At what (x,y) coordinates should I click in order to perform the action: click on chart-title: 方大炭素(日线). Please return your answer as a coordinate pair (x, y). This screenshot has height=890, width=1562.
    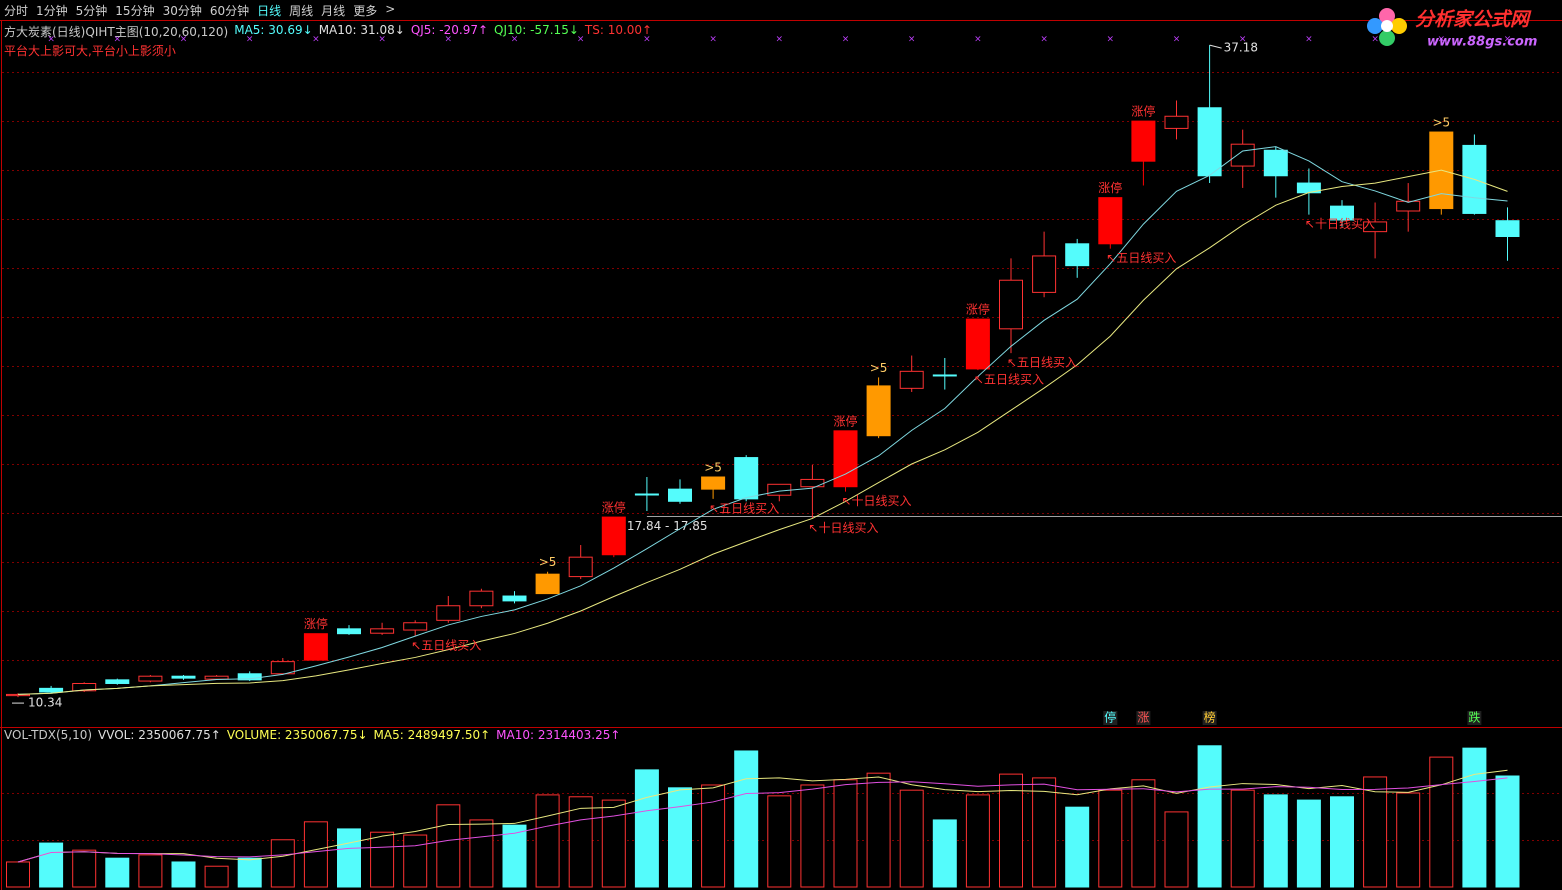
    Looking at the image, I should click on (45, 32).